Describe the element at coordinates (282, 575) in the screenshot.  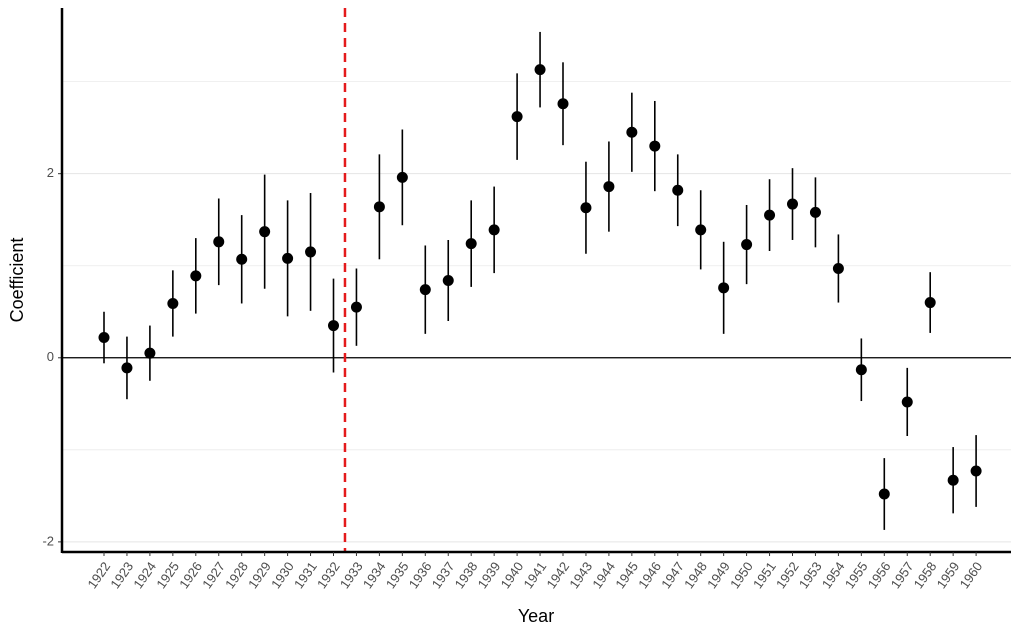
I see `x-tick-label: 1930` at that location.